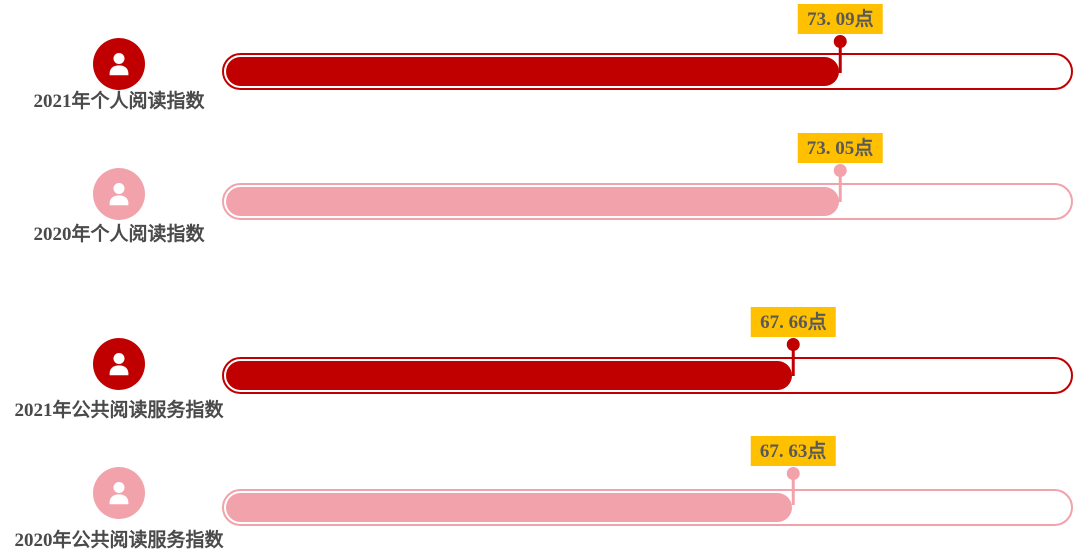 The image size is (1080, 556). I want to click on value-label: 73. 05点, so click(840, 148).